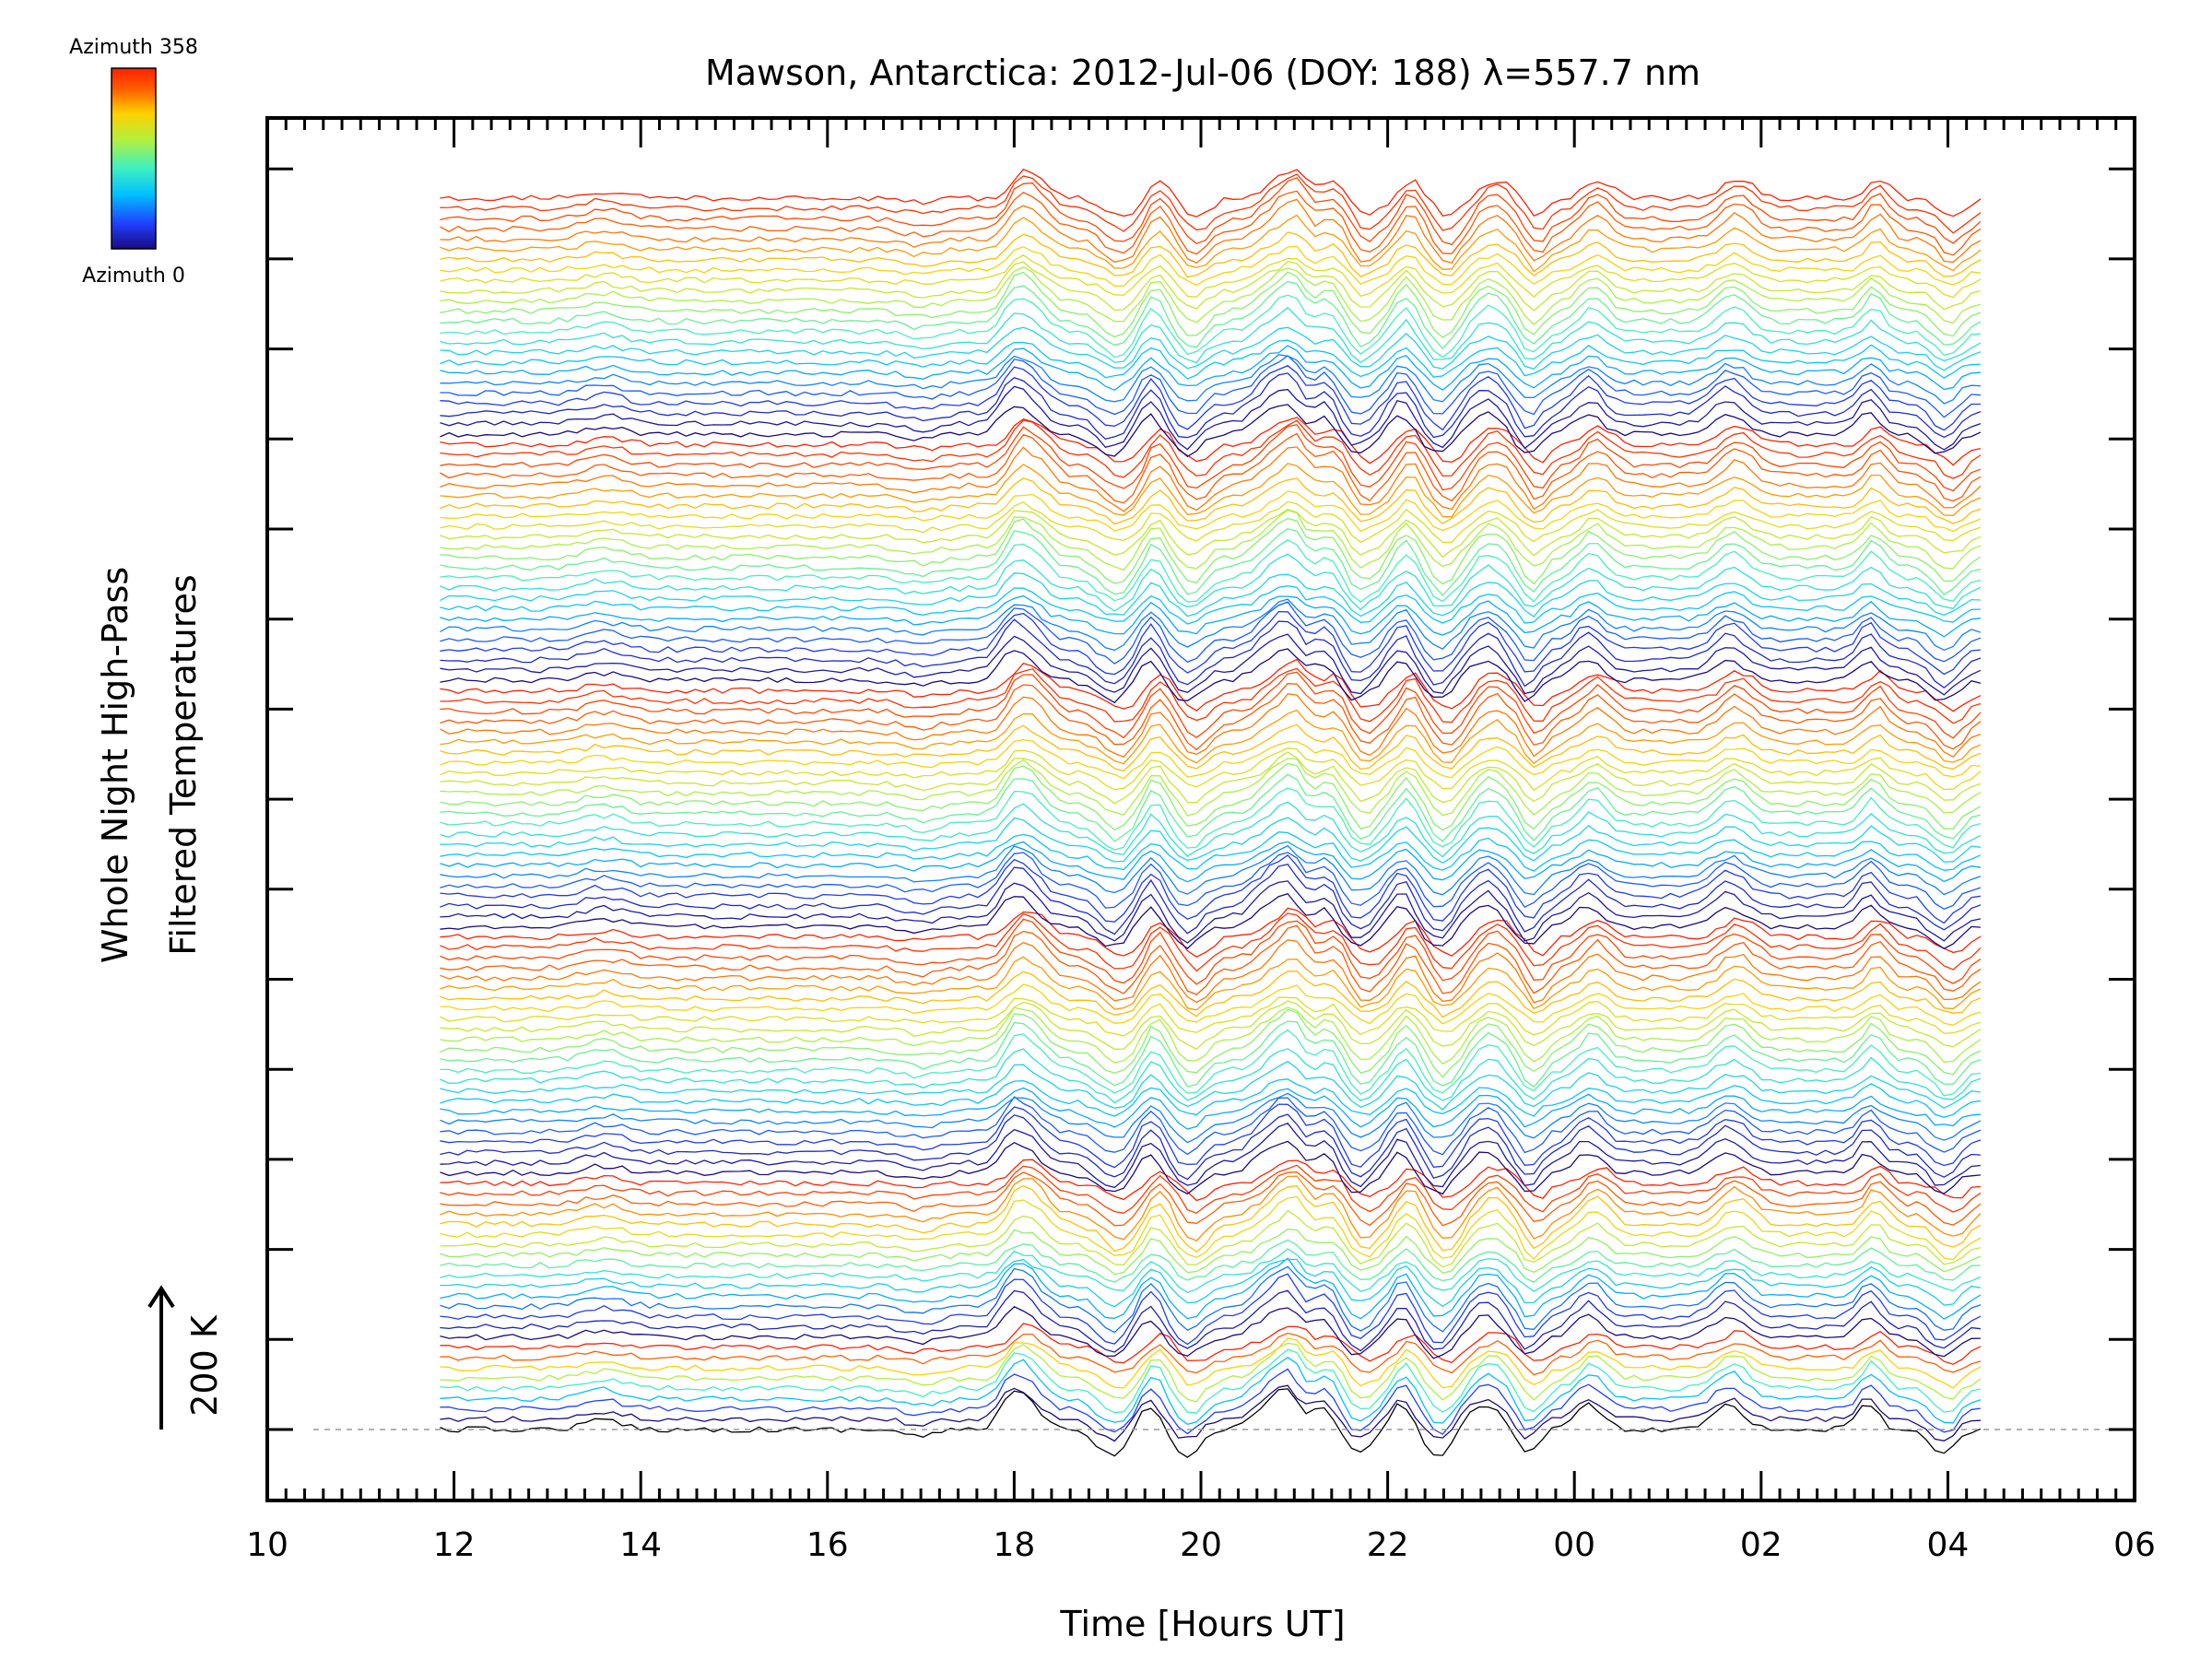  Describe the element at coordinates (827, 1545) in the screenshot. I see `x-tick-label: 16` at that location.